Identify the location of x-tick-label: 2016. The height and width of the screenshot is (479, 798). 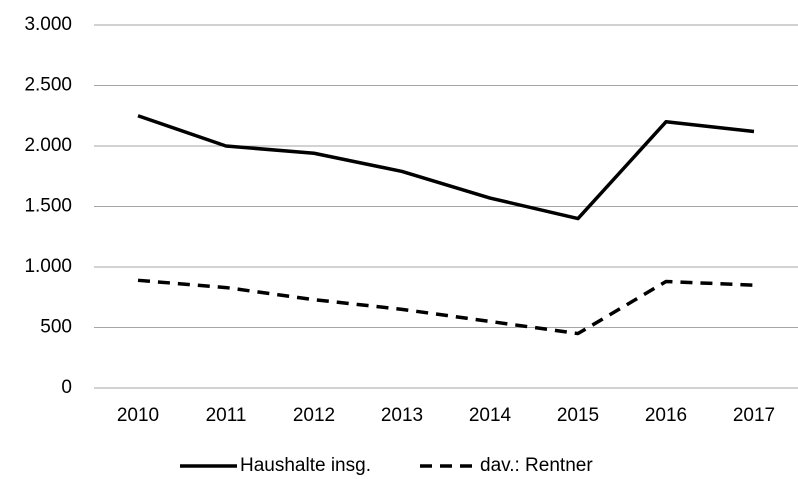
(666, 415).